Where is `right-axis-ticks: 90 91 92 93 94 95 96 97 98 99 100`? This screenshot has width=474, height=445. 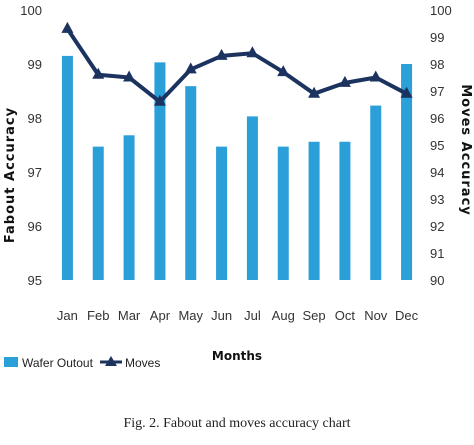
right-axis-ticks: 90 91 92 93 94 95 96 97 98 99 100 is located at coordinates (441, 145).